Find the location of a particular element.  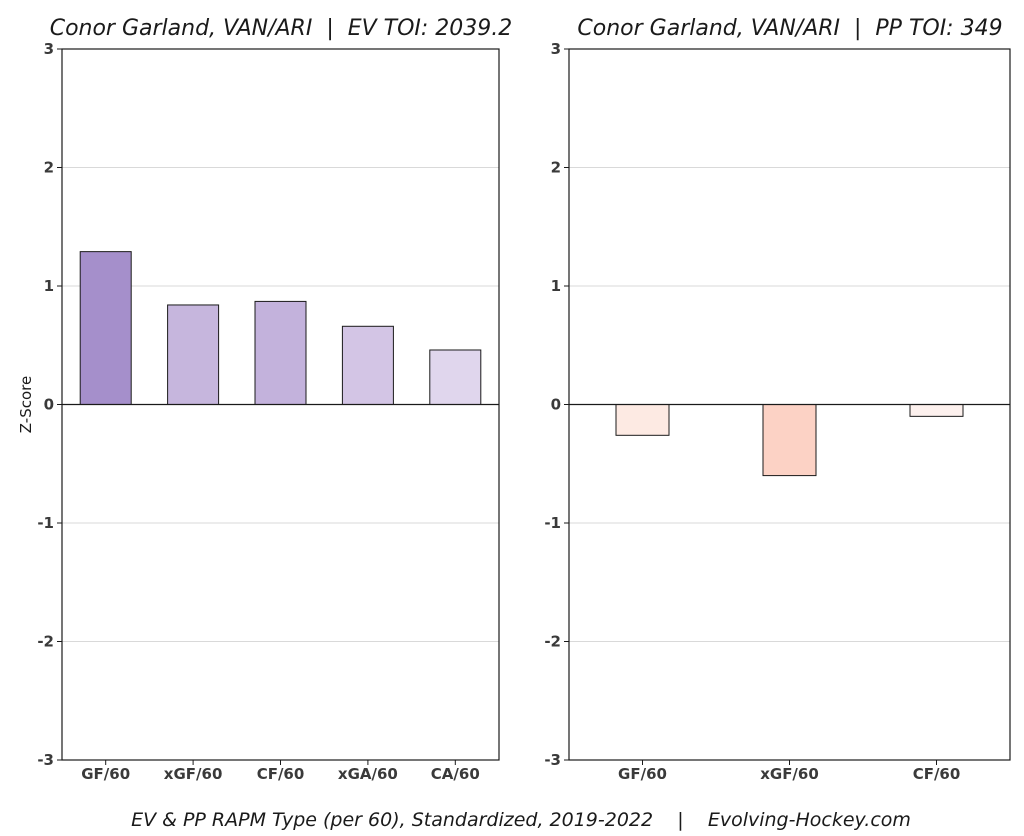

pp-chart-title: Conor Garland, VAN/ARI | PP TOI: 349 is located at coordinates (789, 28).